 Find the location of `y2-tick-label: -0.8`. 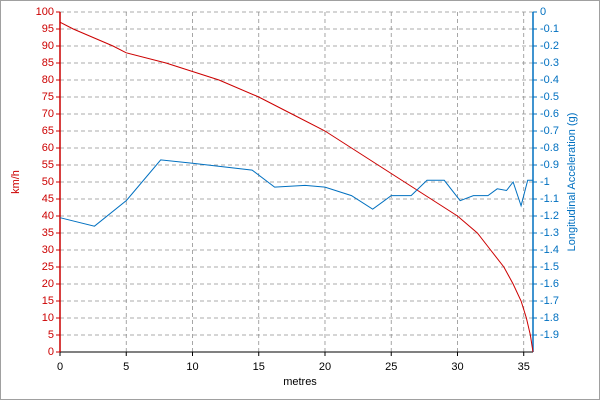

y2-tick-label: -0.8 is located at coordinates (549, 148).